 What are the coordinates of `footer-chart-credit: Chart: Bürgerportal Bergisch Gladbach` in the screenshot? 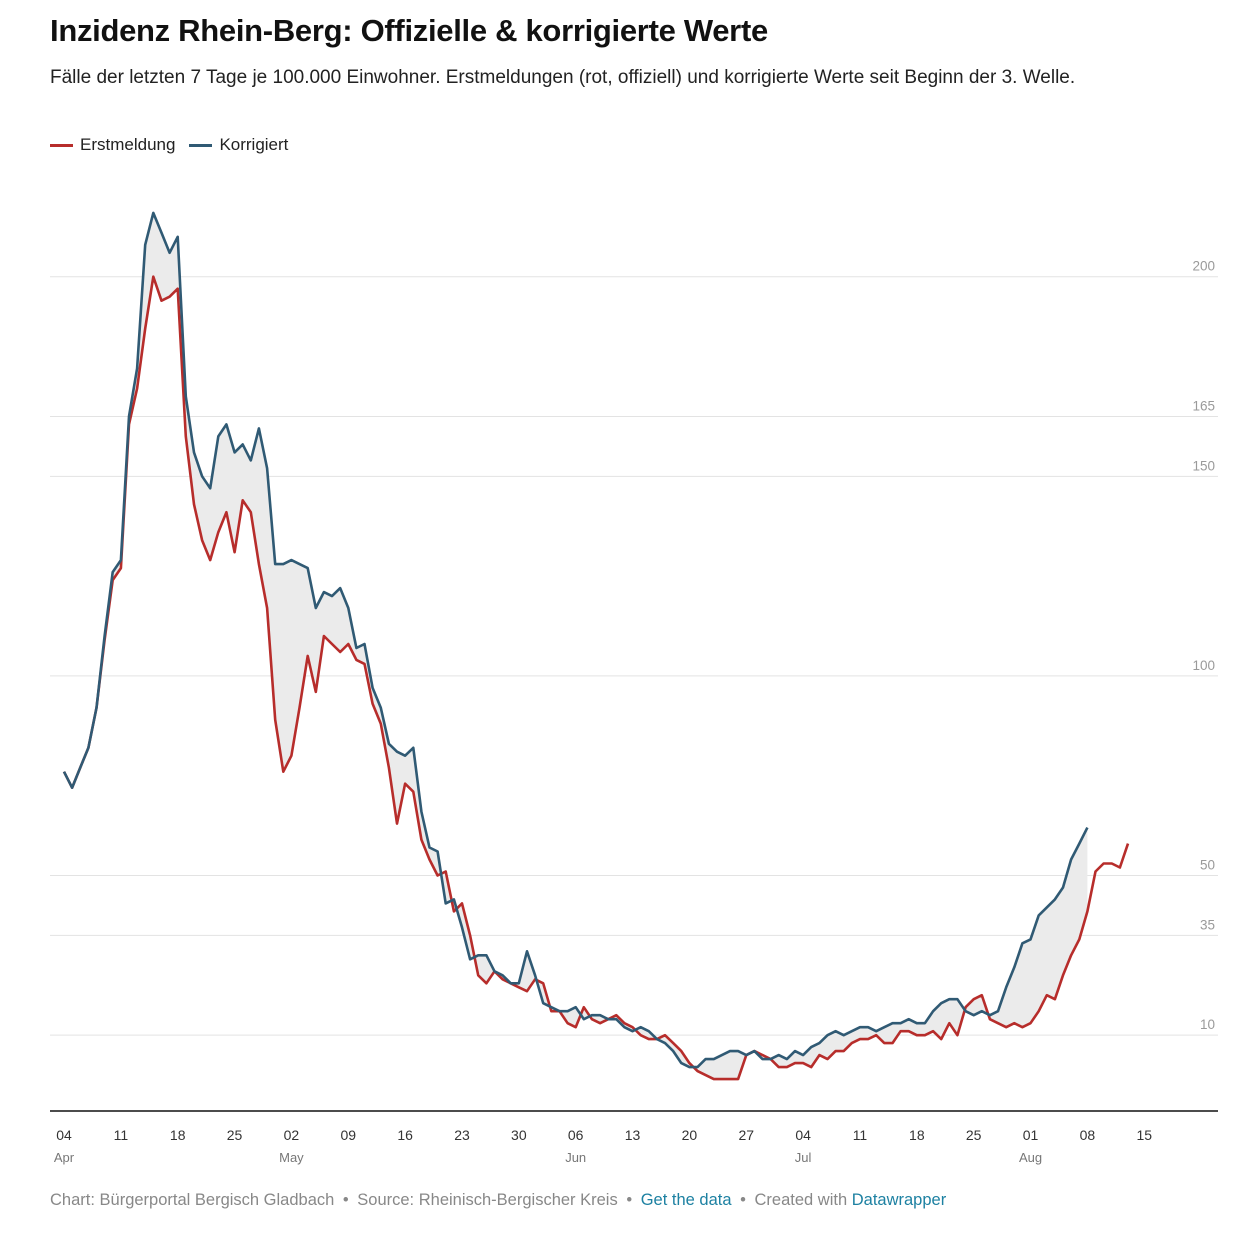 It's located at (192, 1200).